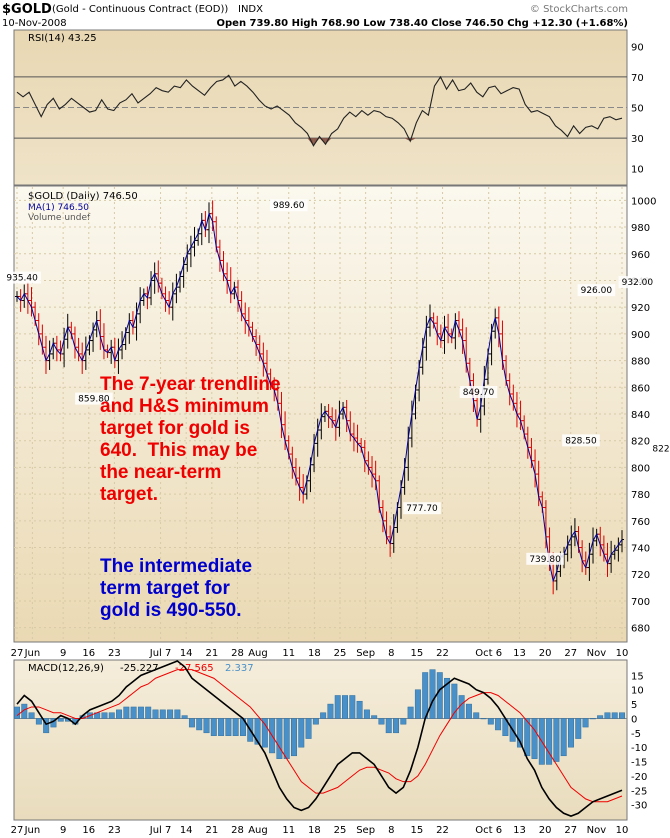 The image size is (670, 838). What do you see at coordinates (139, 668) in the screenshot?
I see `macd-label-value: -25.227` at bounding box center [139, 668].